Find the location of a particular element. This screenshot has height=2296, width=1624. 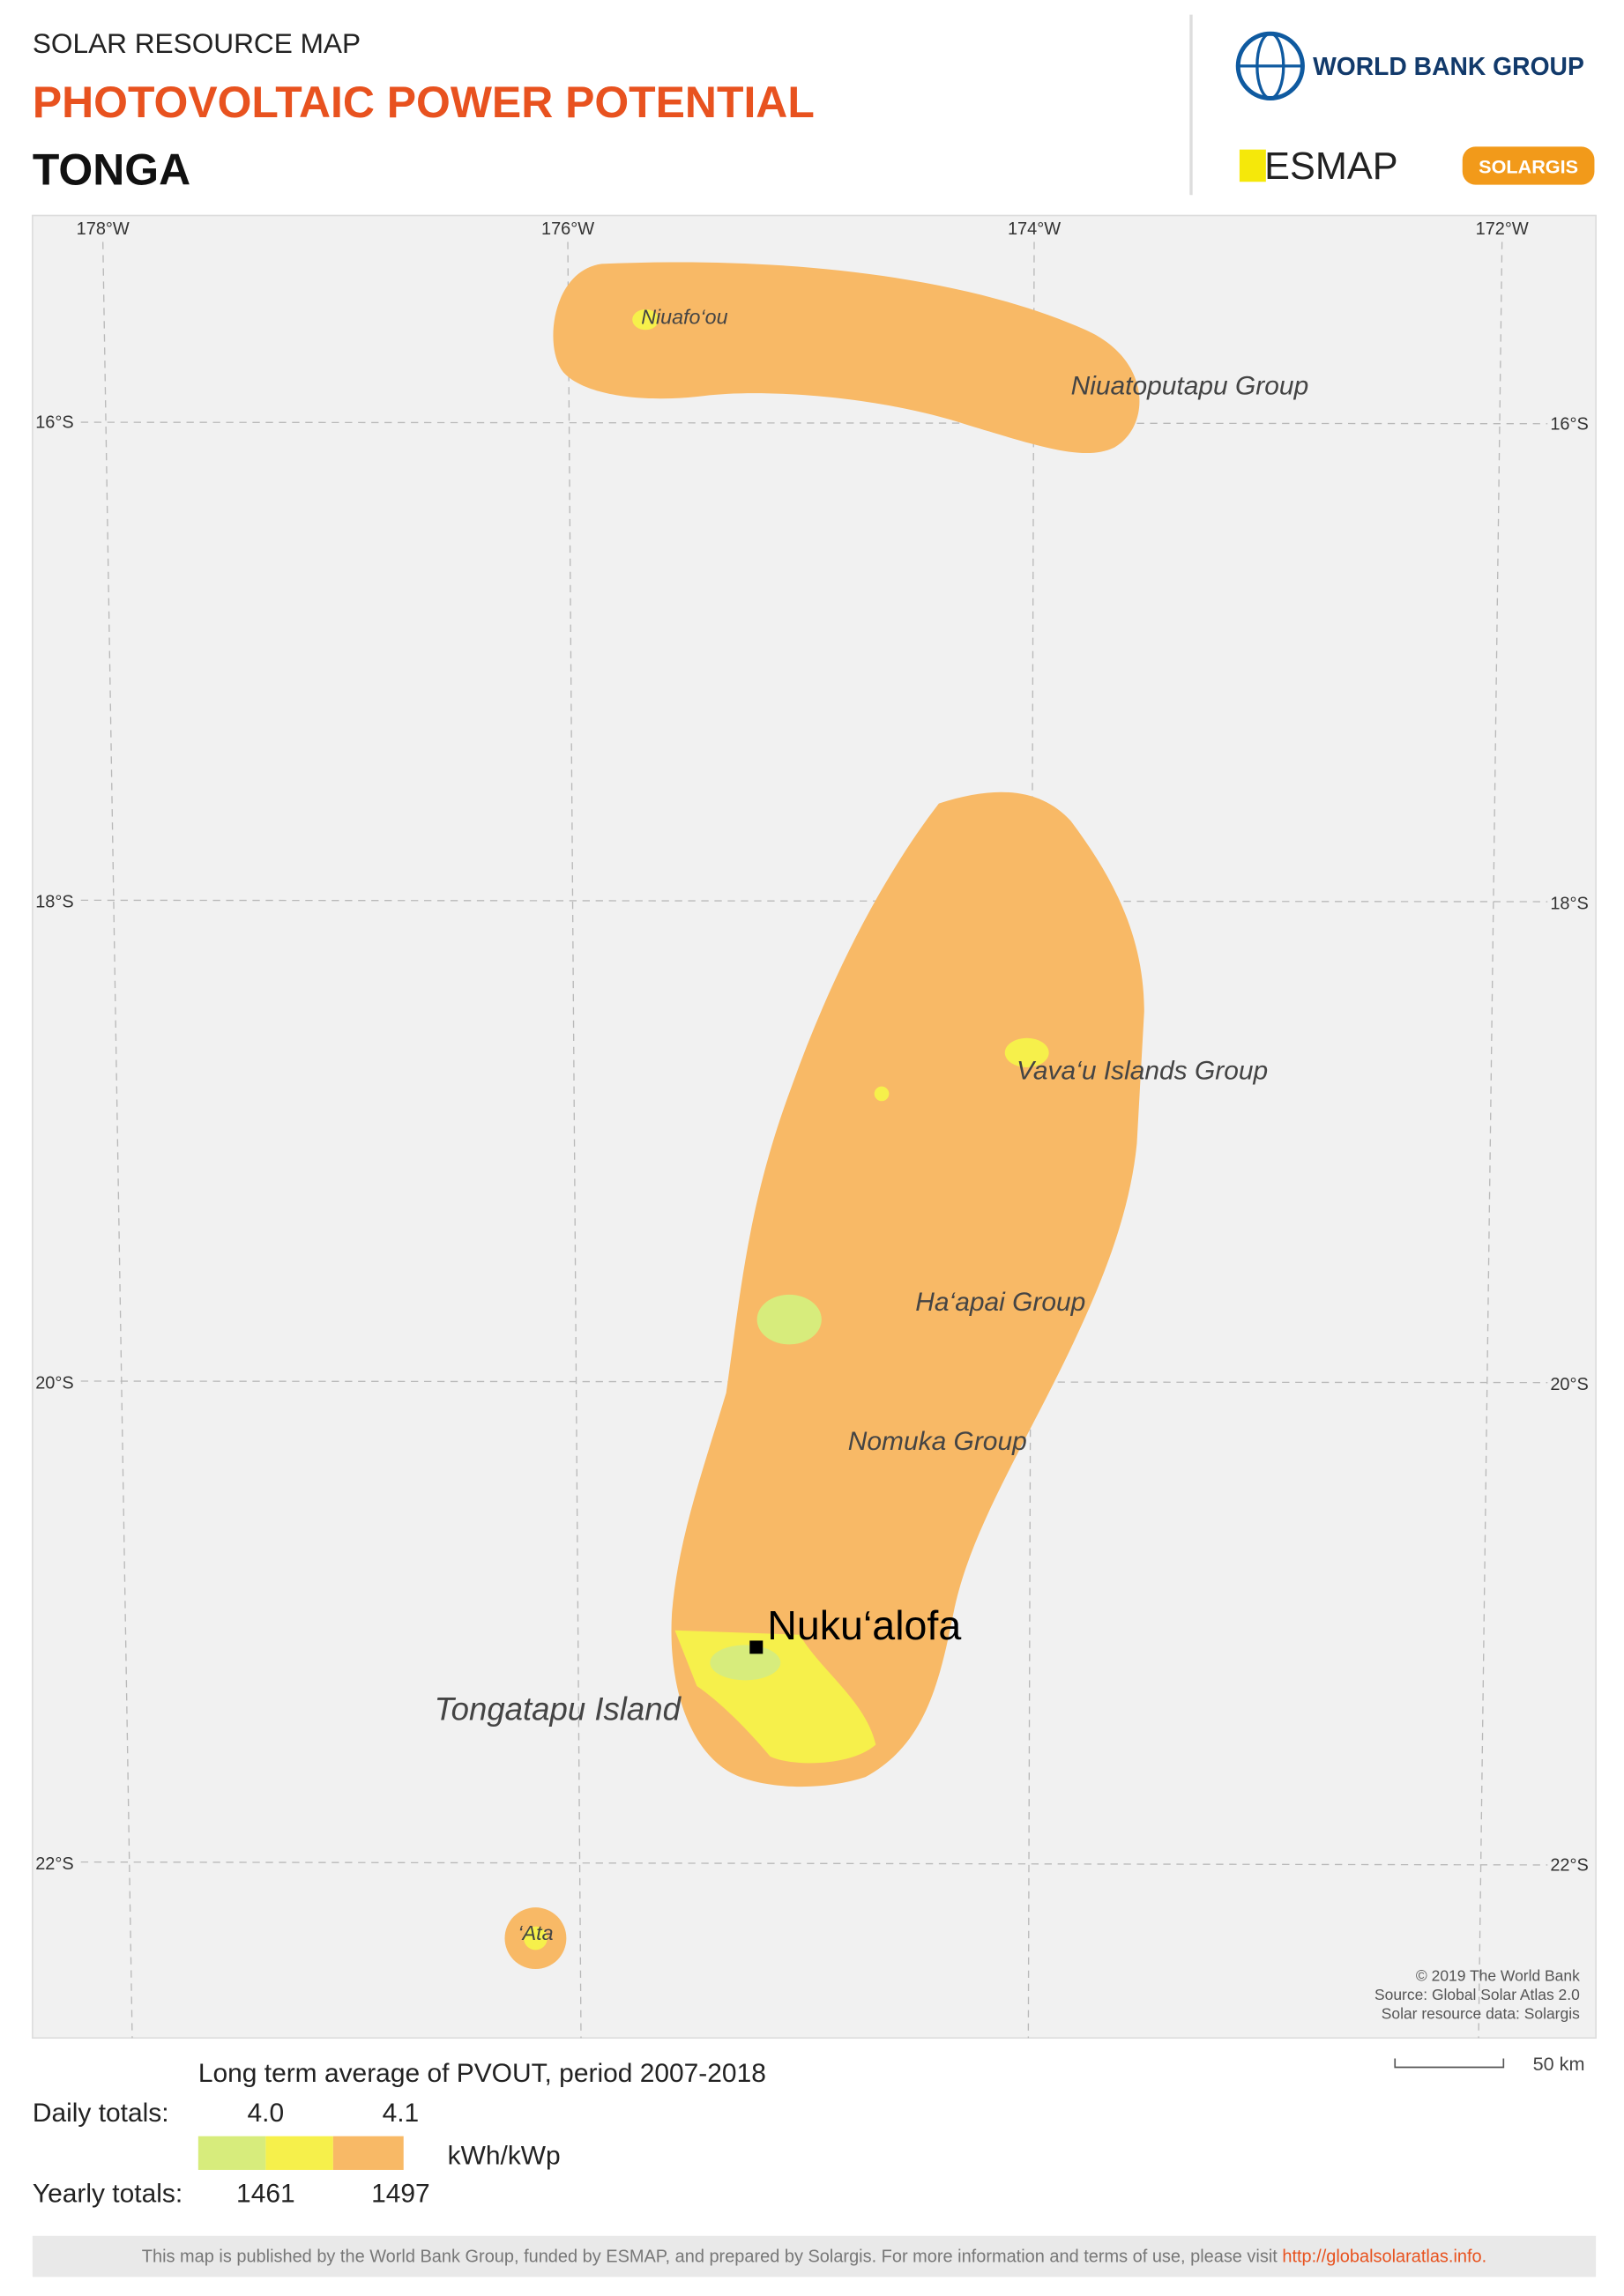

legend-yearly-value: 1461 is located at coordinates (265, 2194).